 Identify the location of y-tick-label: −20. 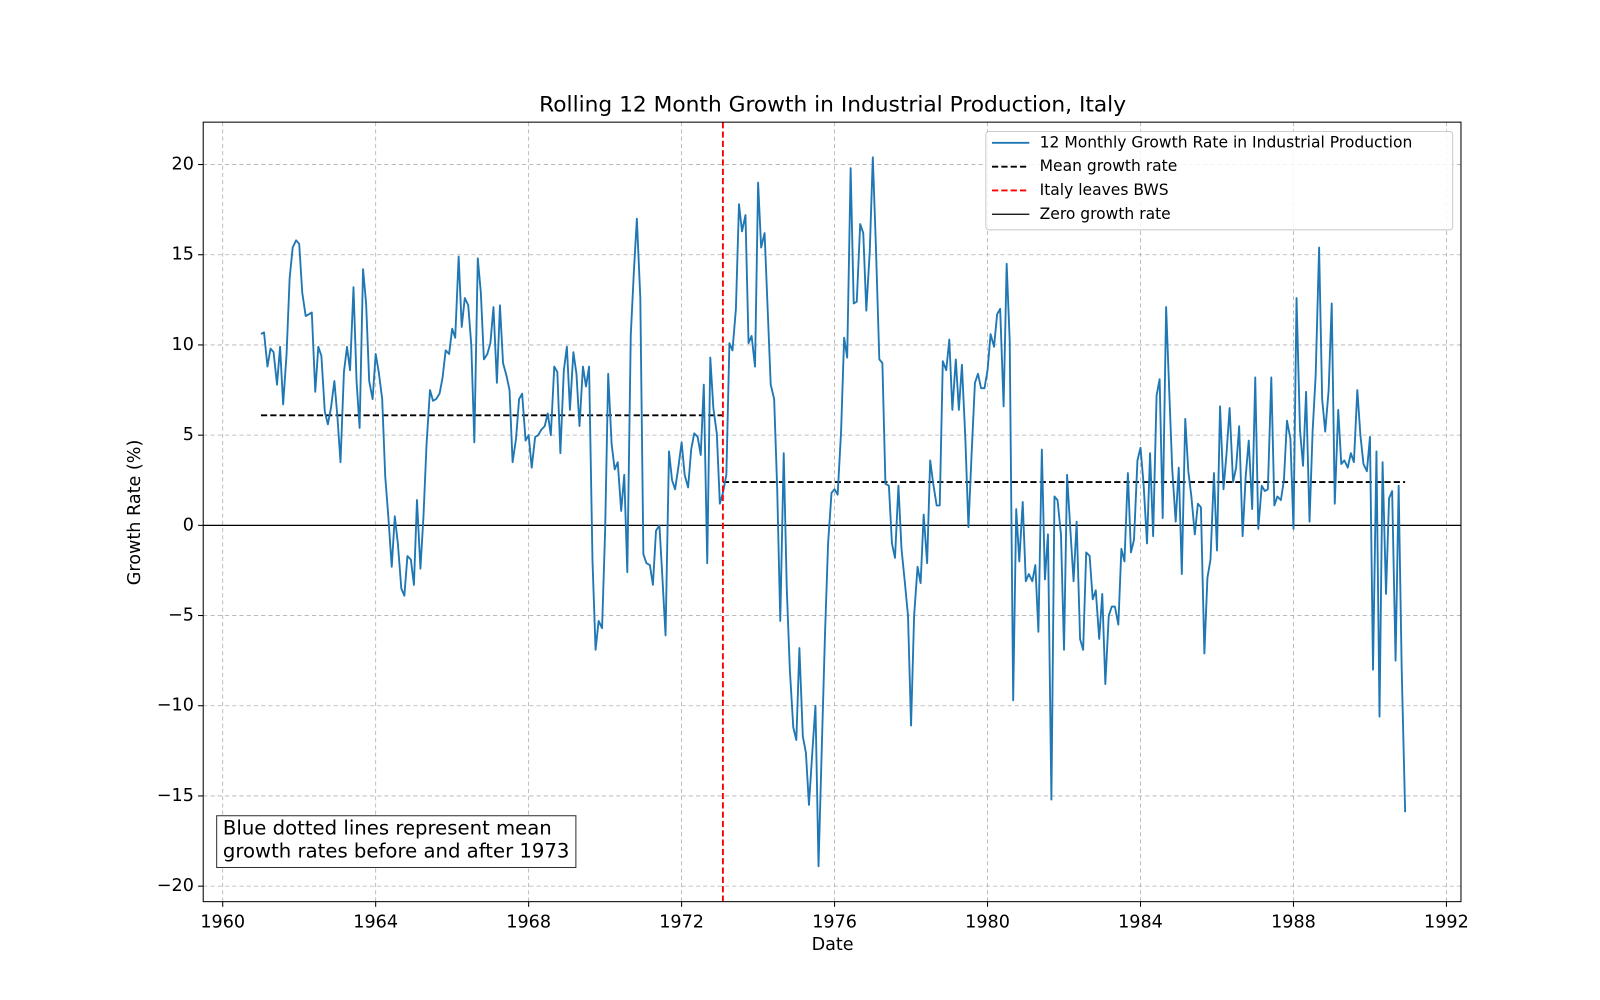
(175, 886).